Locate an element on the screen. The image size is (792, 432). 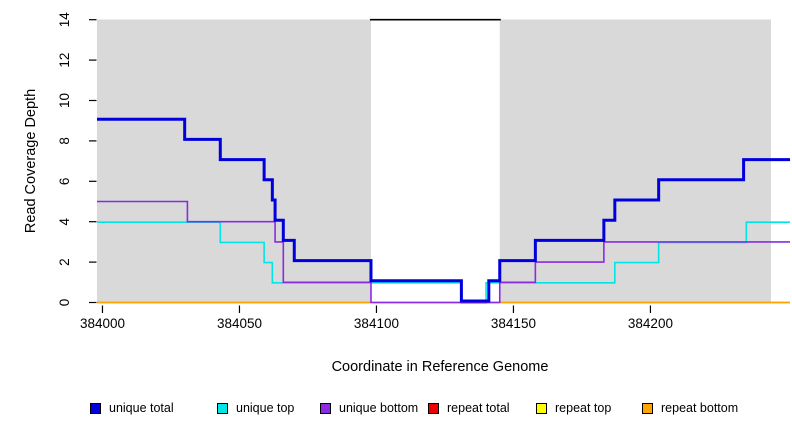
x-tick-label: 384150 is located at coordinates (513, 323).